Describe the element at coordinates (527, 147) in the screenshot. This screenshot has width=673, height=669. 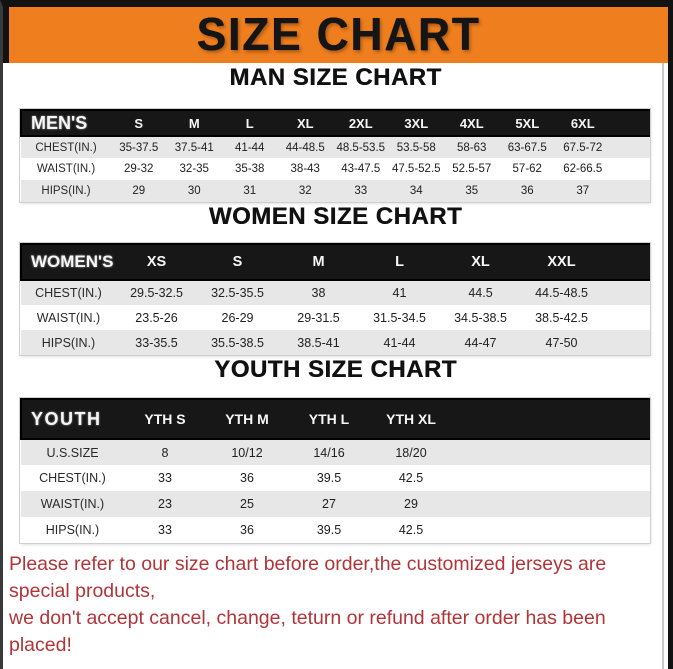
I see `size-value: 63-67.5` at that location.